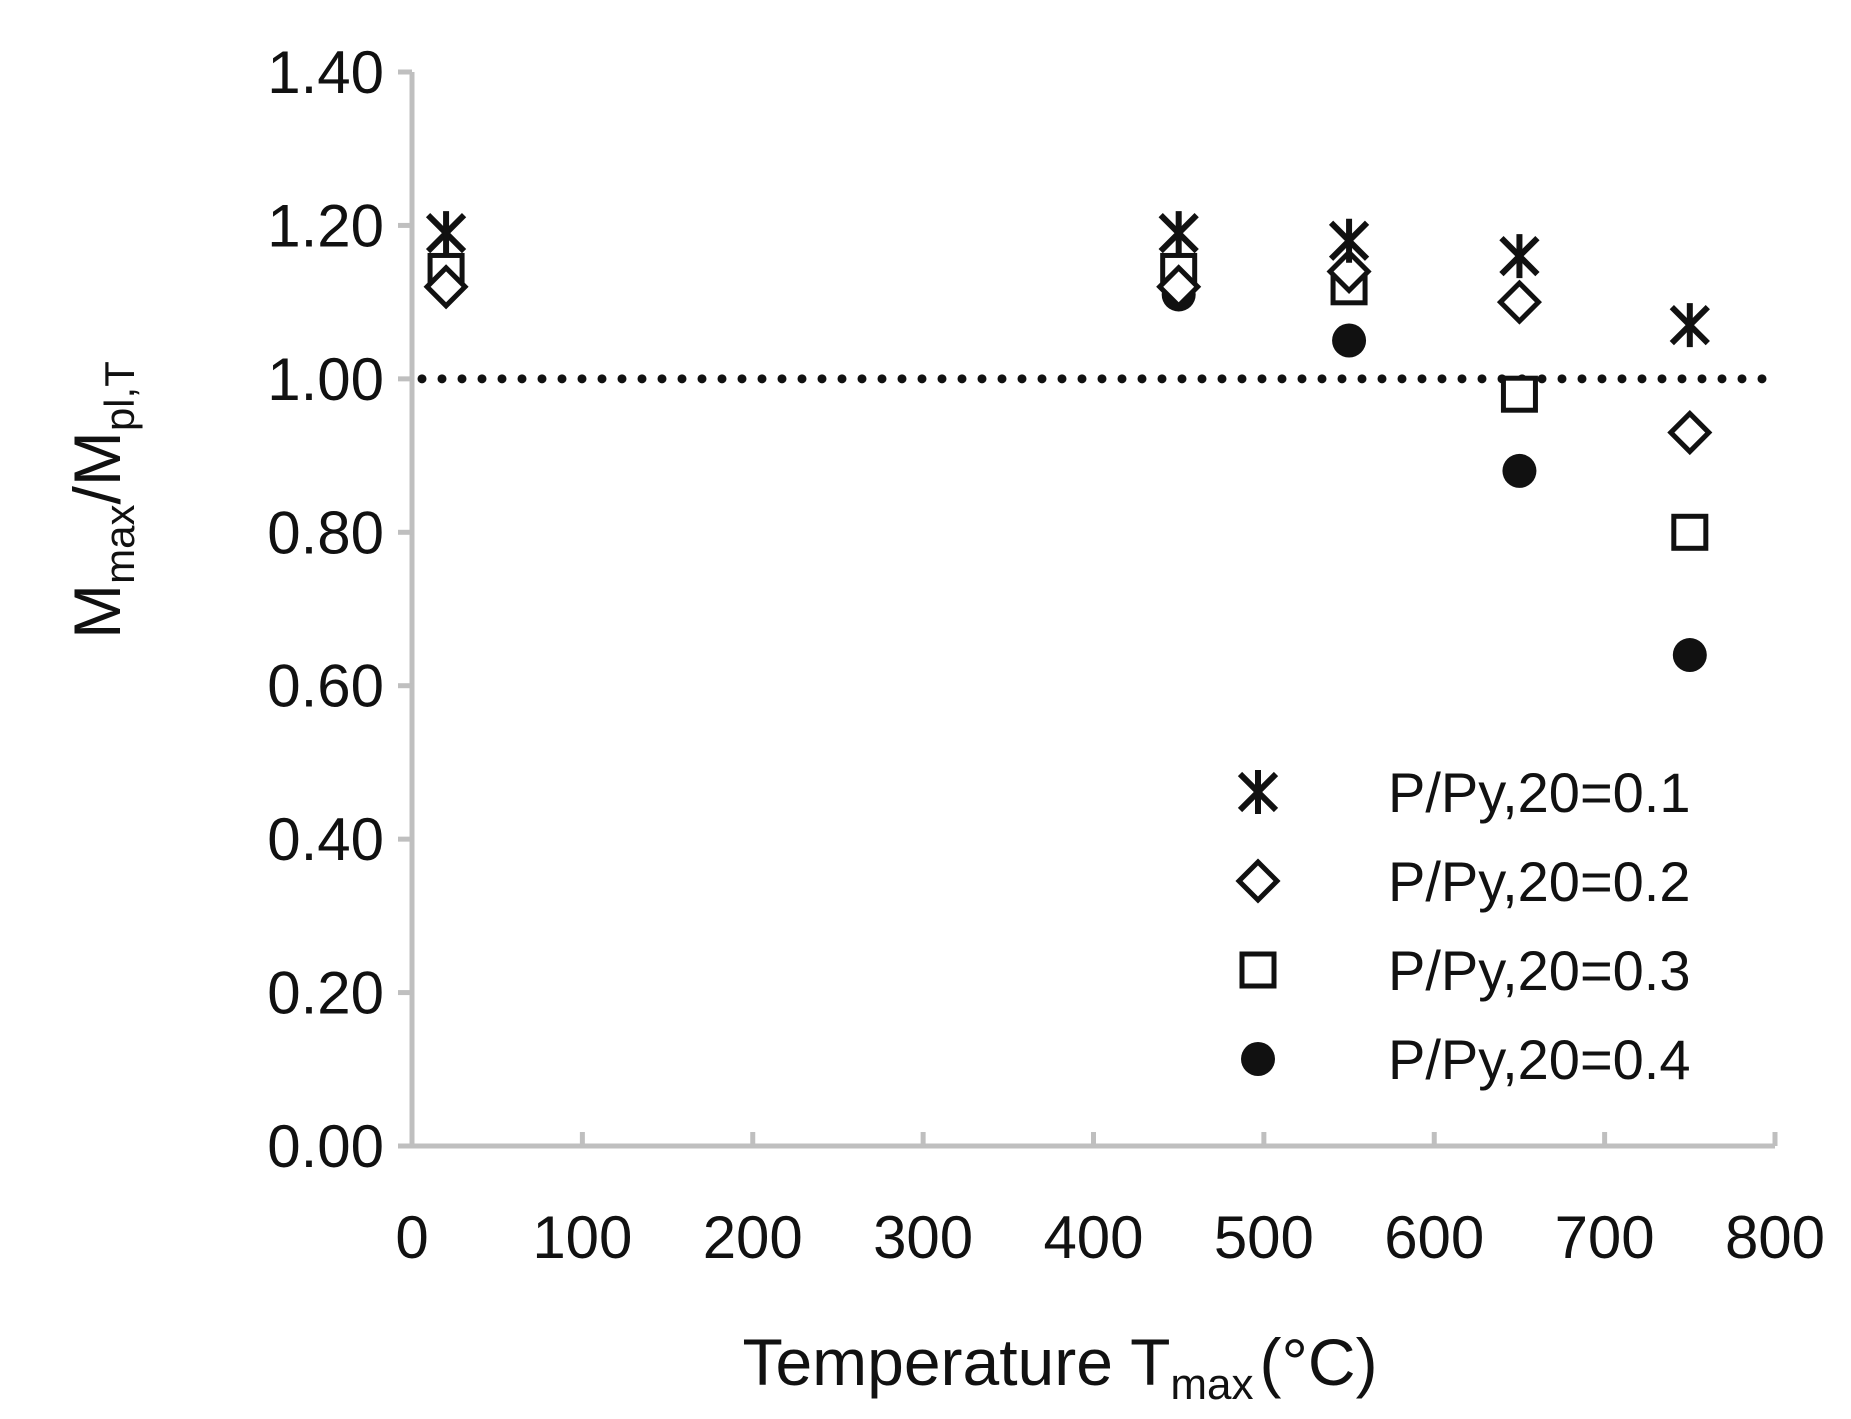 The image size is (1851, 1419). Describe the element at coordinates (1264, 1237) in the screenshot. I see `x-tick-label: 500` at that location.